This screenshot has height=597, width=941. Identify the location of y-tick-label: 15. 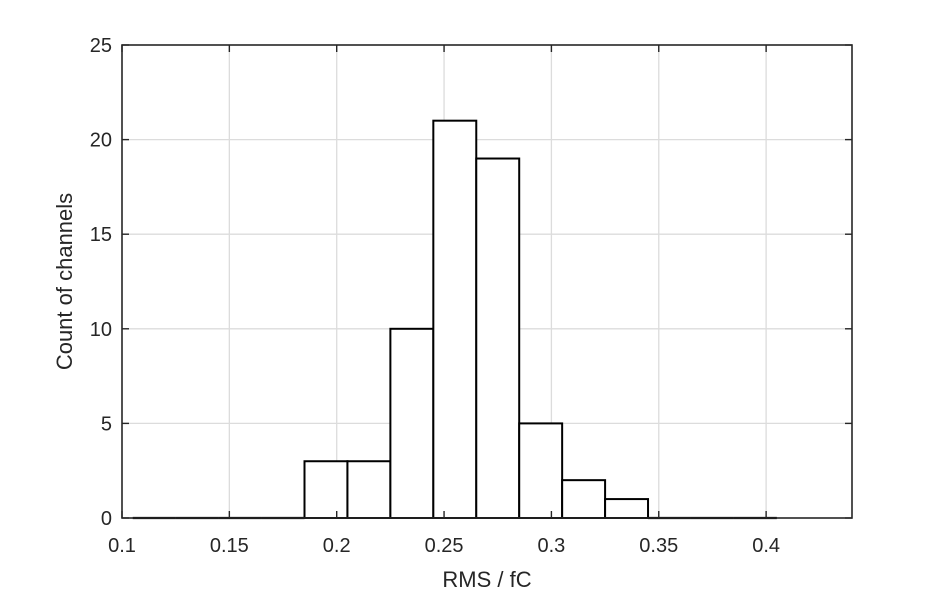
(101, 235).